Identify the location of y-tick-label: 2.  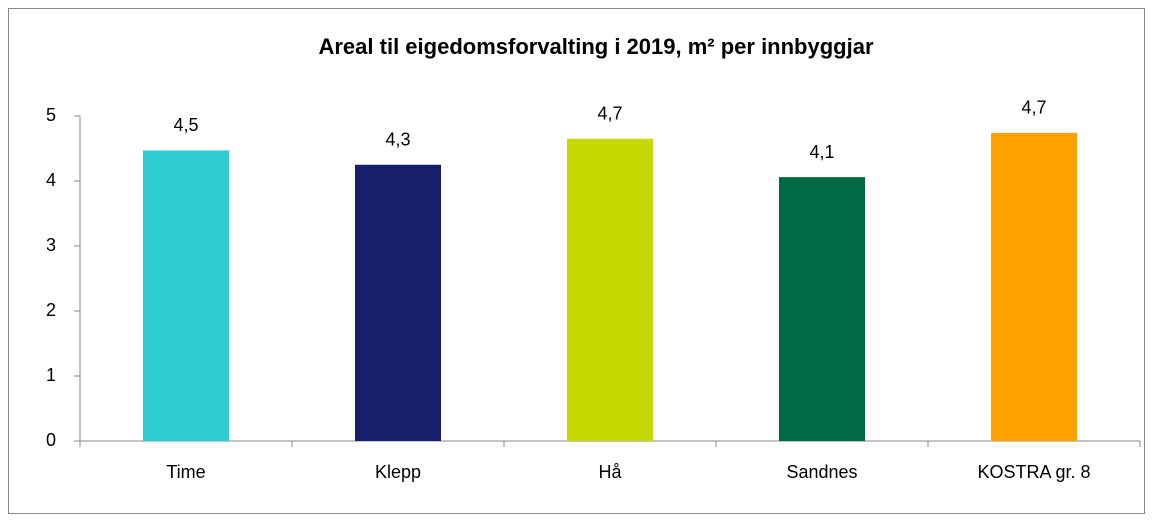
(51, 310).